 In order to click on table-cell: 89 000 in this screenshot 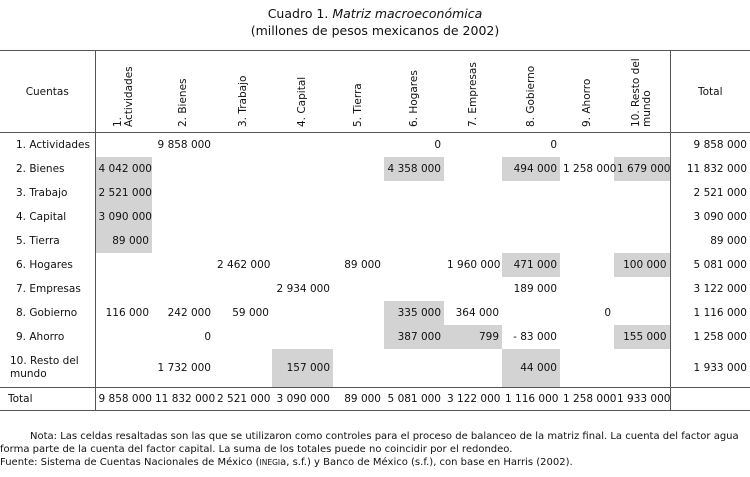, I will do `click(362, 265)`.